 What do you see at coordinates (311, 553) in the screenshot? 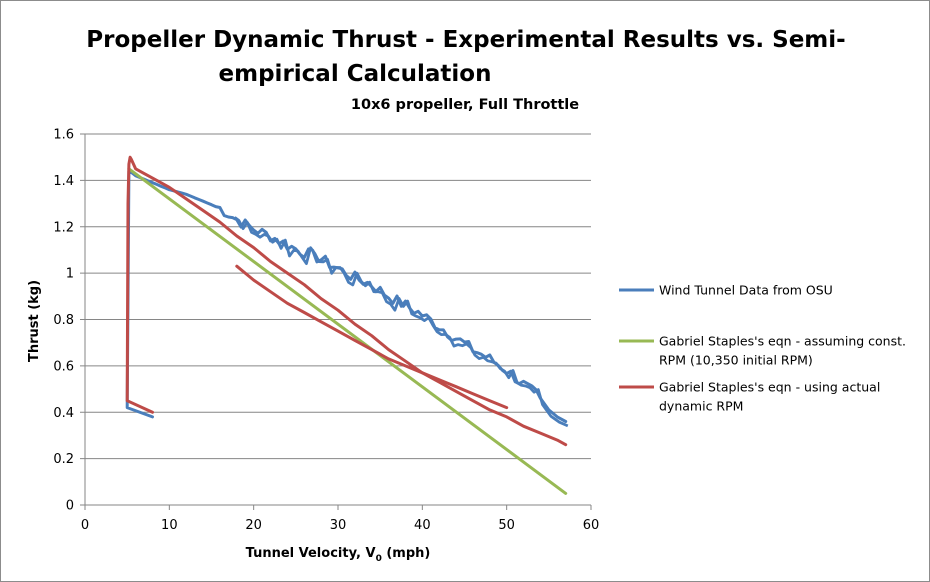
I see `x-axis-title-main: Tunnel Velocity, V` at bounding box center [311, 553].